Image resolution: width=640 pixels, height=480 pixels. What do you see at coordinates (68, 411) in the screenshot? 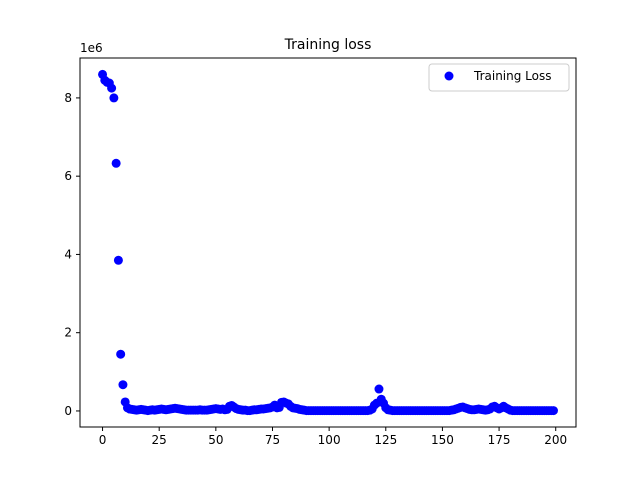
I see `y-tick-label: 0` at bounding box center [68, 411].